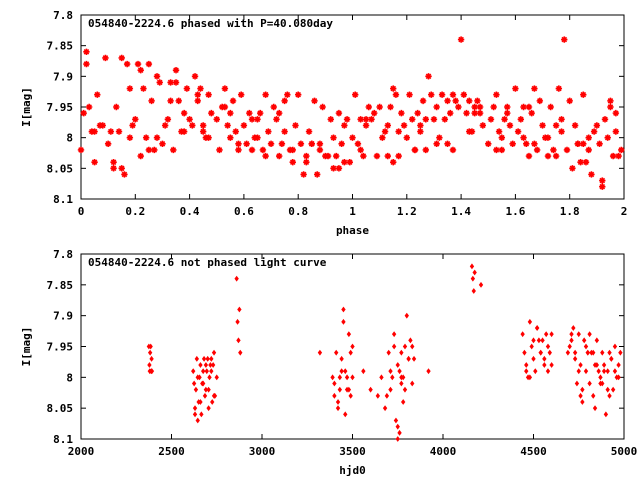  Describe the element at coordinates (352, 470) in the screenshot. I see `x-axis-label: hjd0` at that location.